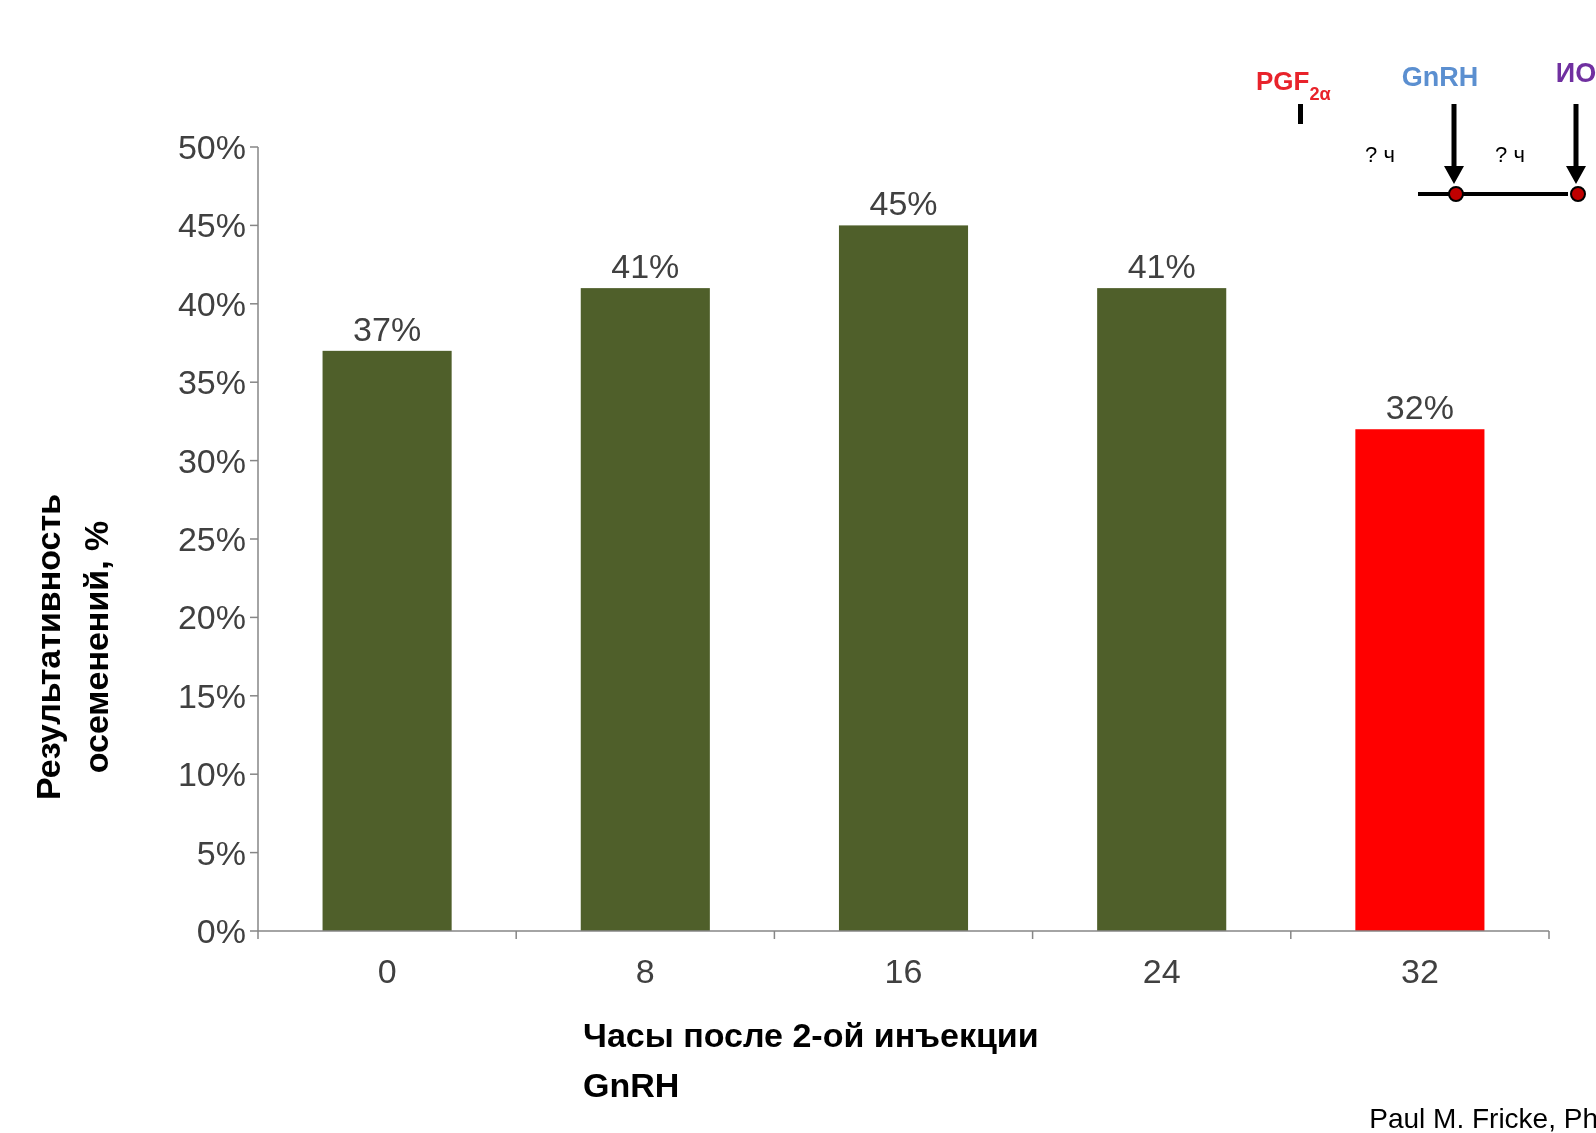  I want to click on data-label: 45%, so click(903, 203).